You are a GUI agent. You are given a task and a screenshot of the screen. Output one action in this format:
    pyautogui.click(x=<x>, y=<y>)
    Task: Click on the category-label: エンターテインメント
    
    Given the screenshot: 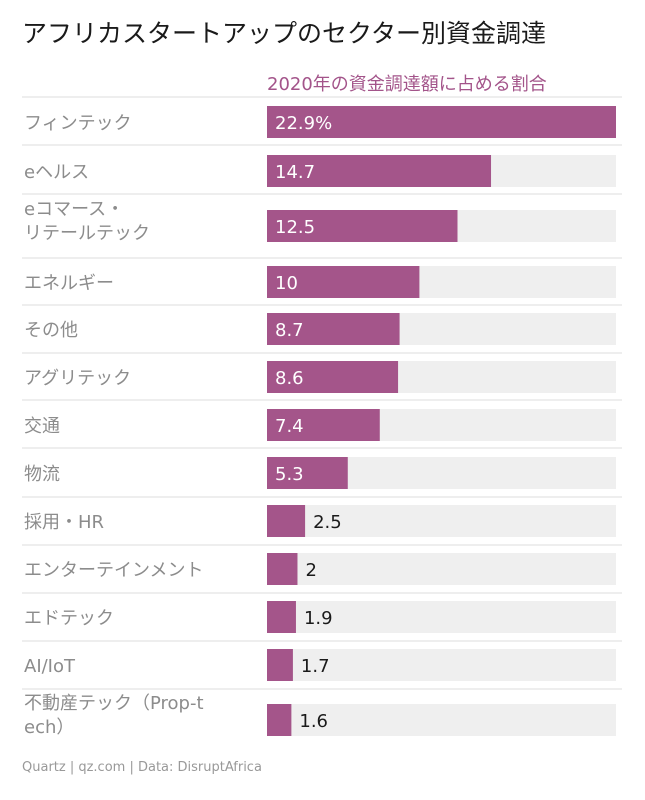 What is the action you would take?
    pyautogui.click(x=113, y=570)
    